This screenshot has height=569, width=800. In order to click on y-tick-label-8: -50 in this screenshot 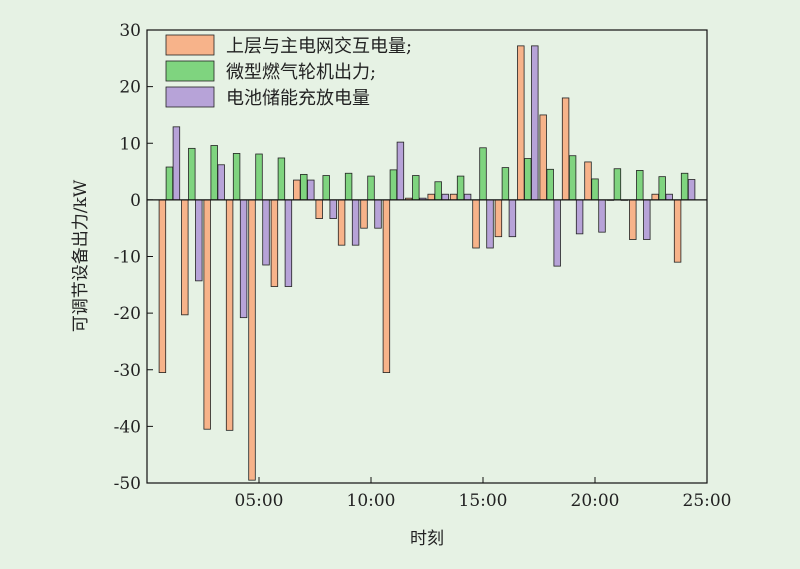, I will do `click(127, 484)`.